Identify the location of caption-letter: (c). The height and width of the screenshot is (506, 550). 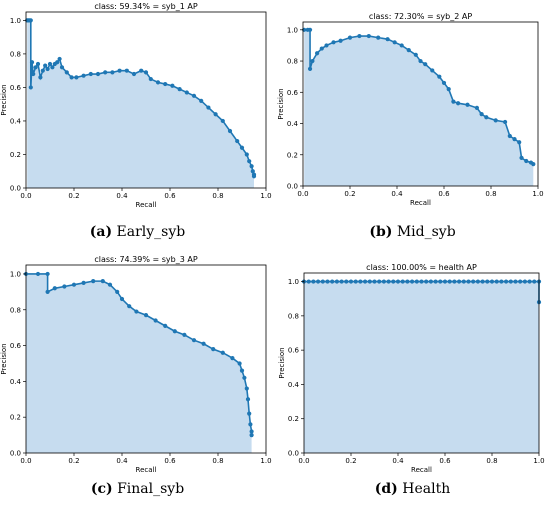
(101, 489).